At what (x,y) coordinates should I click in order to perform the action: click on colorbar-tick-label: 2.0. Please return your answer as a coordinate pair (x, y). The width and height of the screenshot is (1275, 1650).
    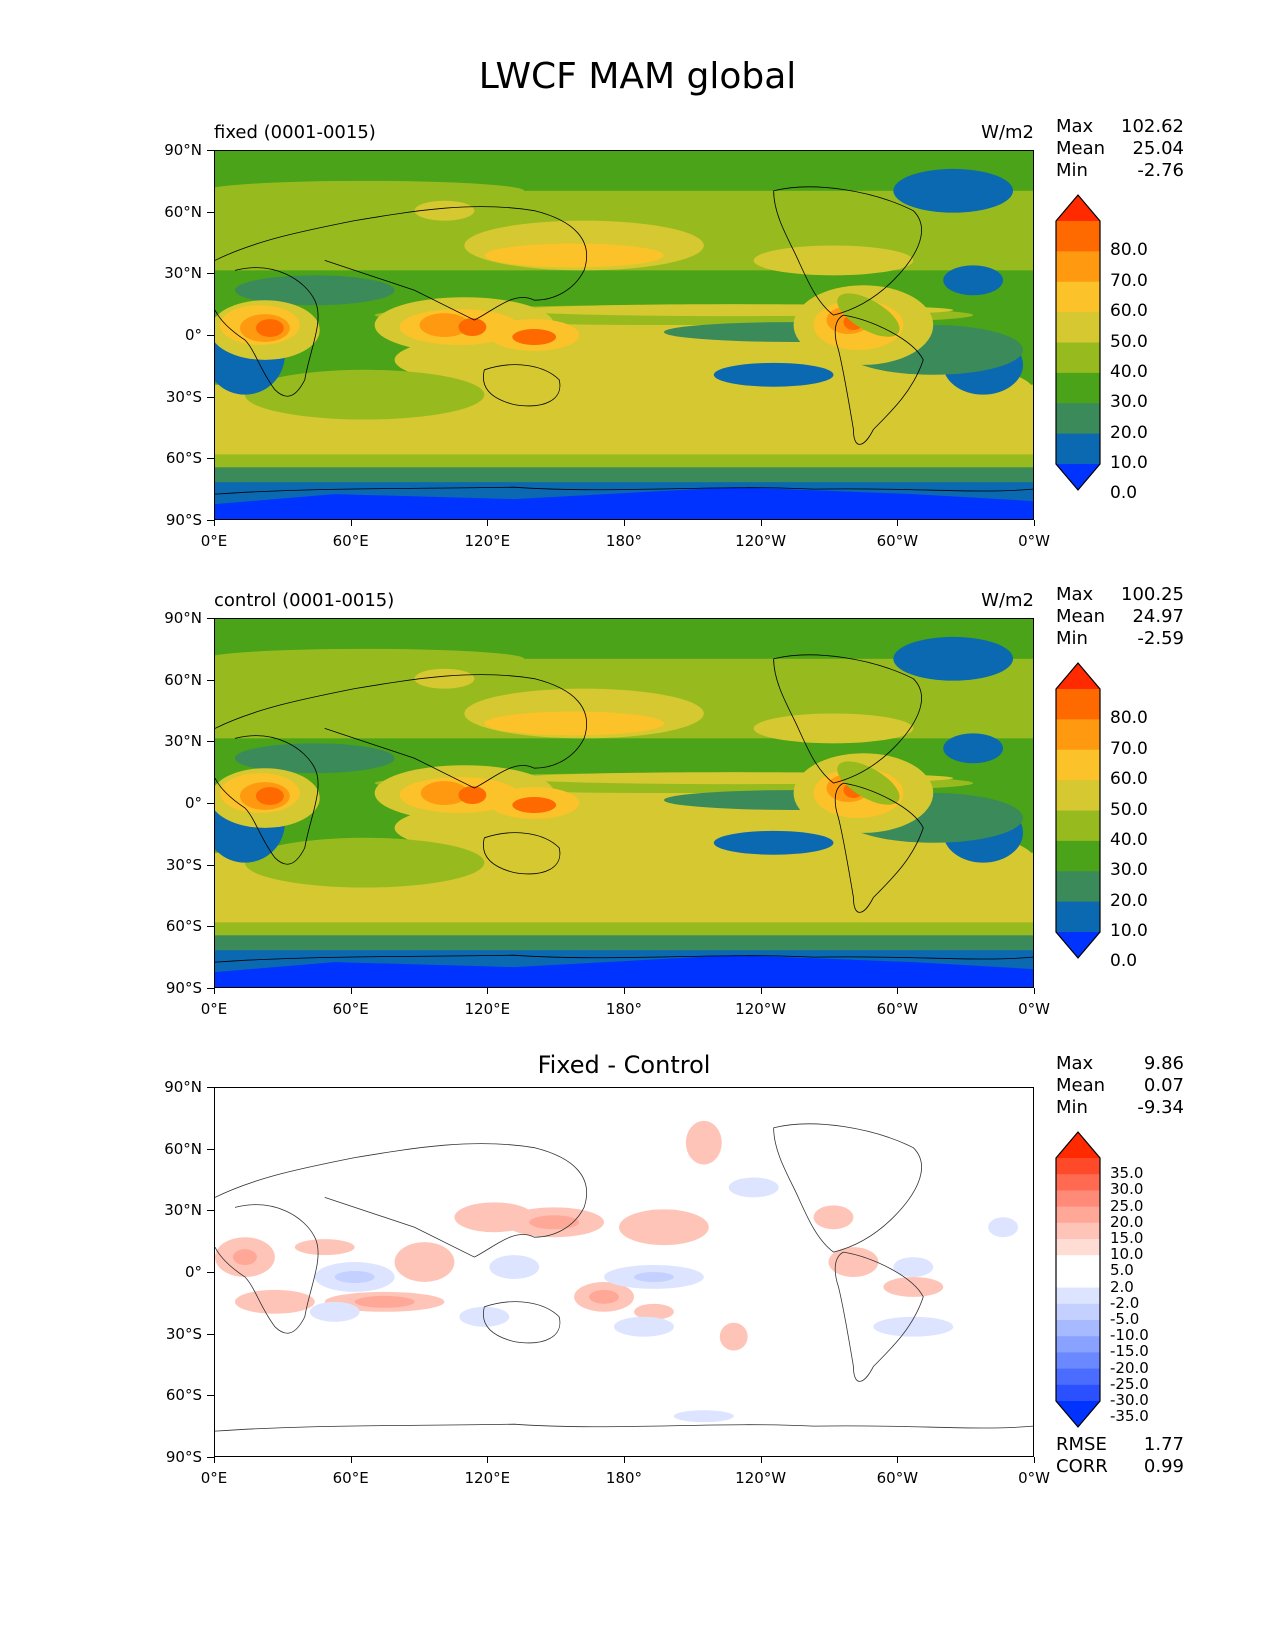
    Looking at the image, I should click on (1122, 1286).